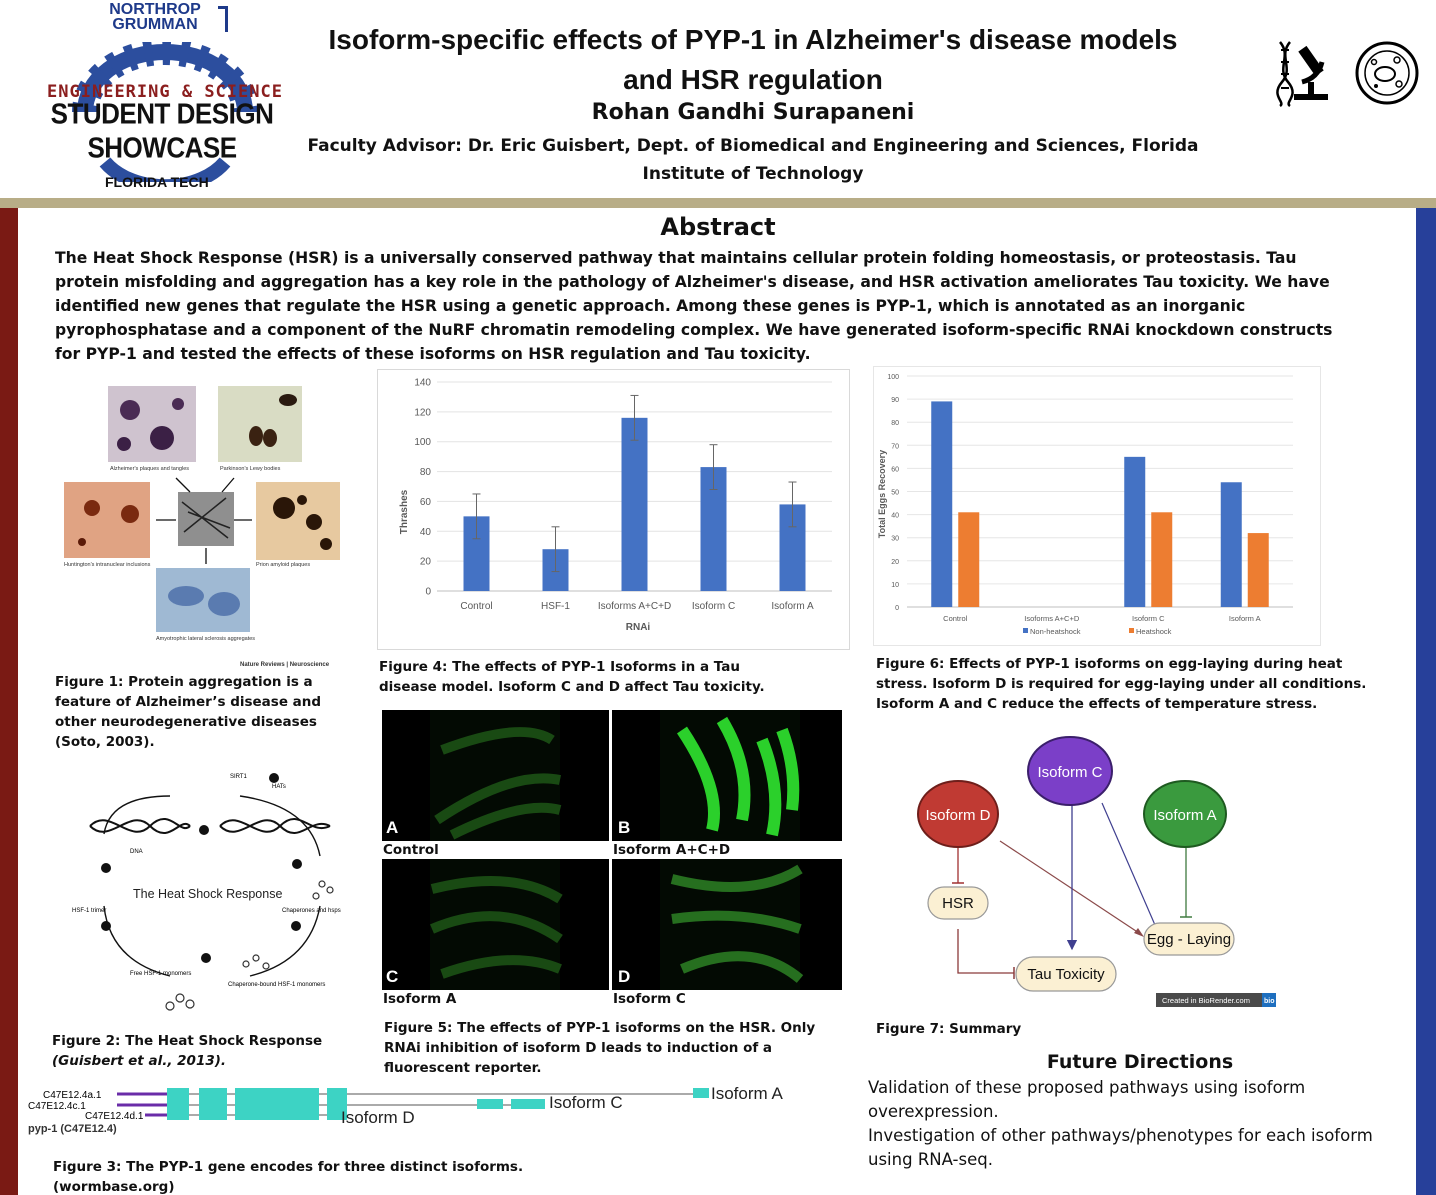 The width and height of the screenshot is (1436, 1195). I want to click on svg-text: bio, so click(1269, 1001).